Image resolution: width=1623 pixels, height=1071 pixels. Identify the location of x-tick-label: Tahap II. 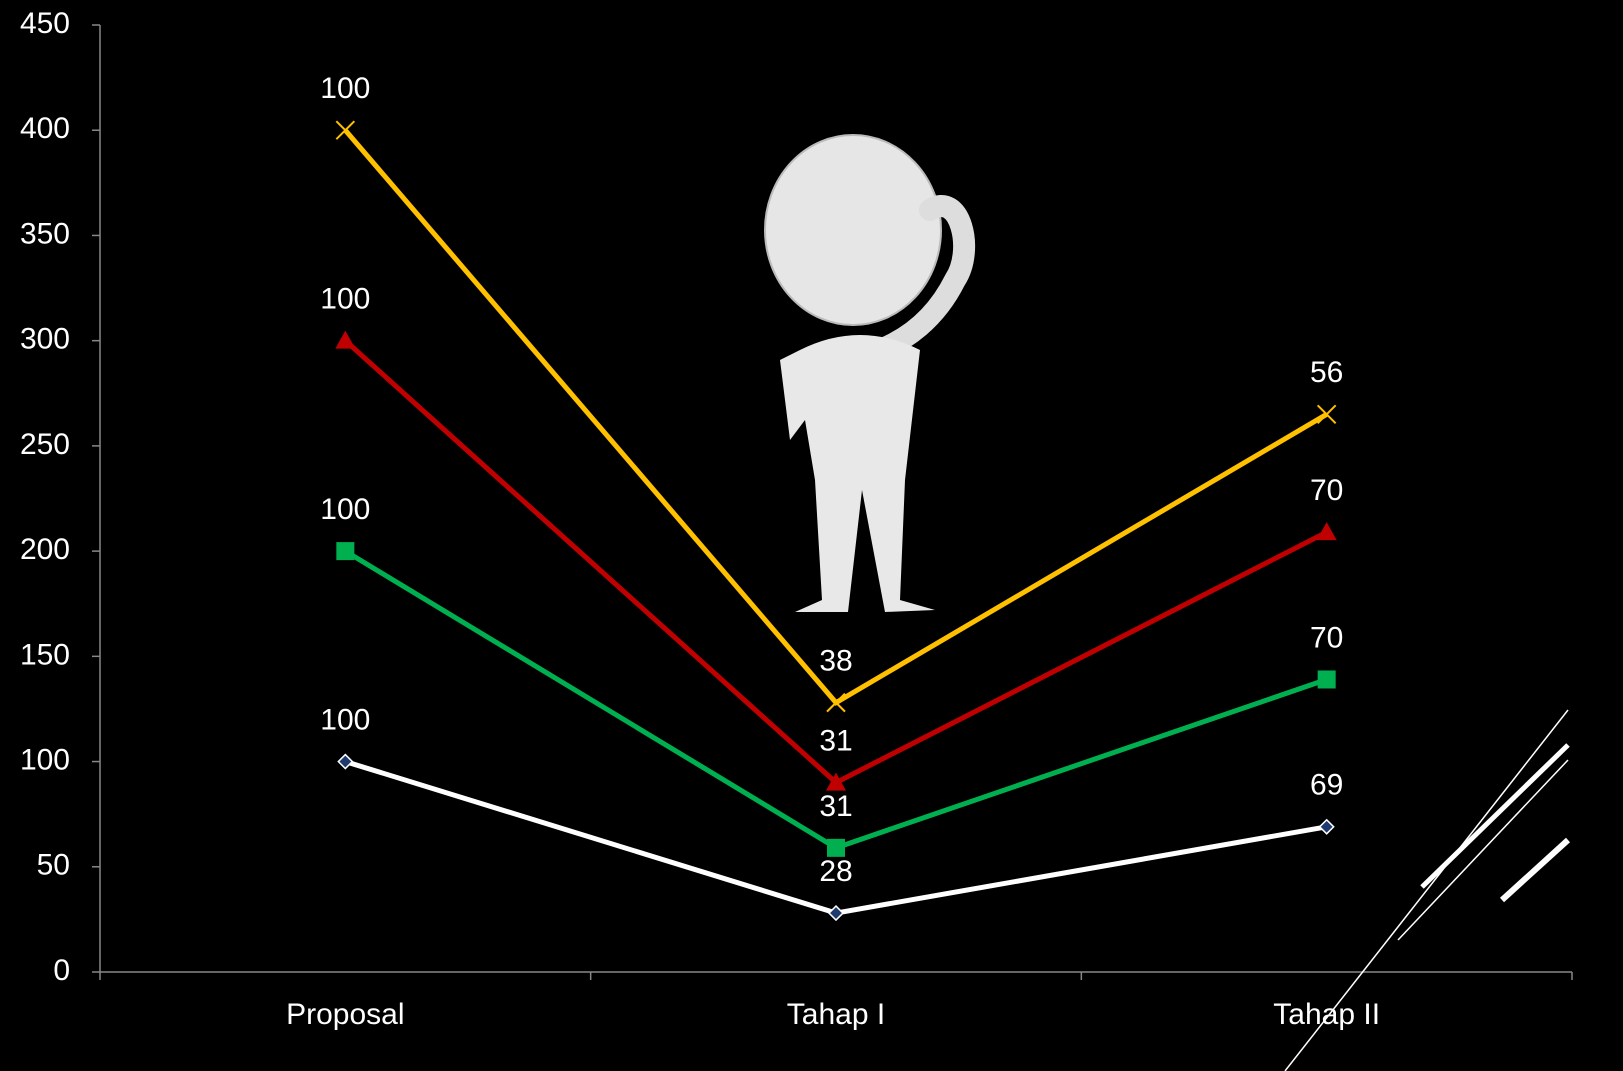
(1326, 1014).